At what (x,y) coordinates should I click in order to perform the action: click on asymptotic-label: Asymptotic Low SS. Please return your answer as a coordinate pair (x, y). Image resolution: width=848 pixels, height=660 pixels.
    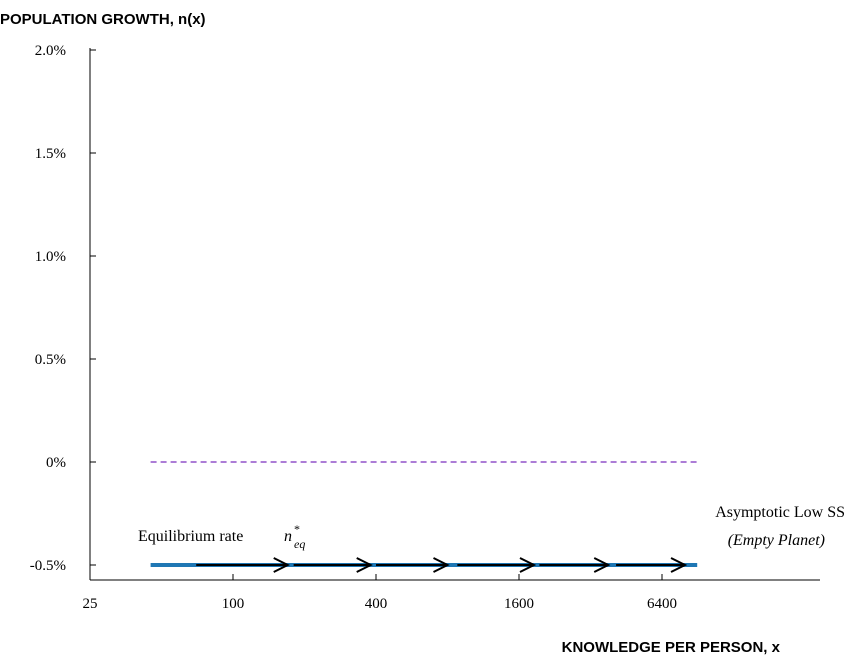
    Looking at the image, I should click on (780, 512).